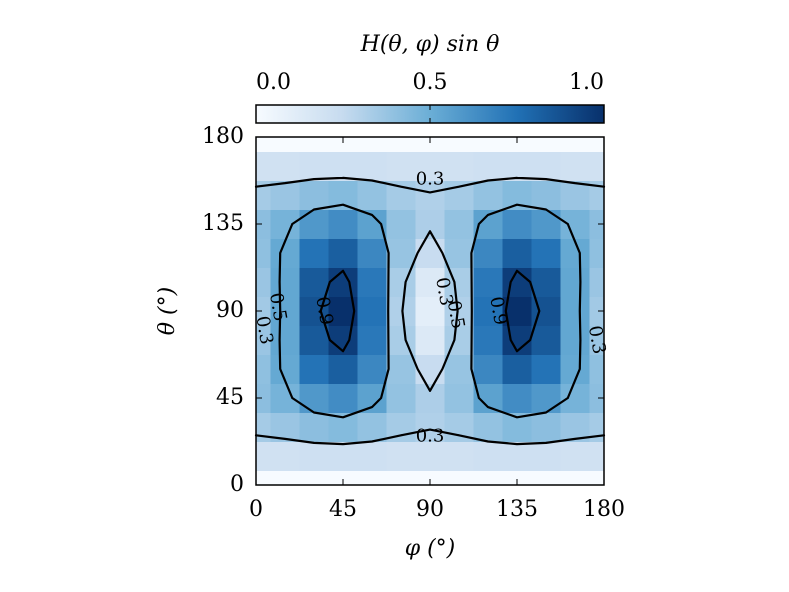 The image size is (789, 592). I want to click on colorbar-tick-label: 0.0, so click(273, 82).